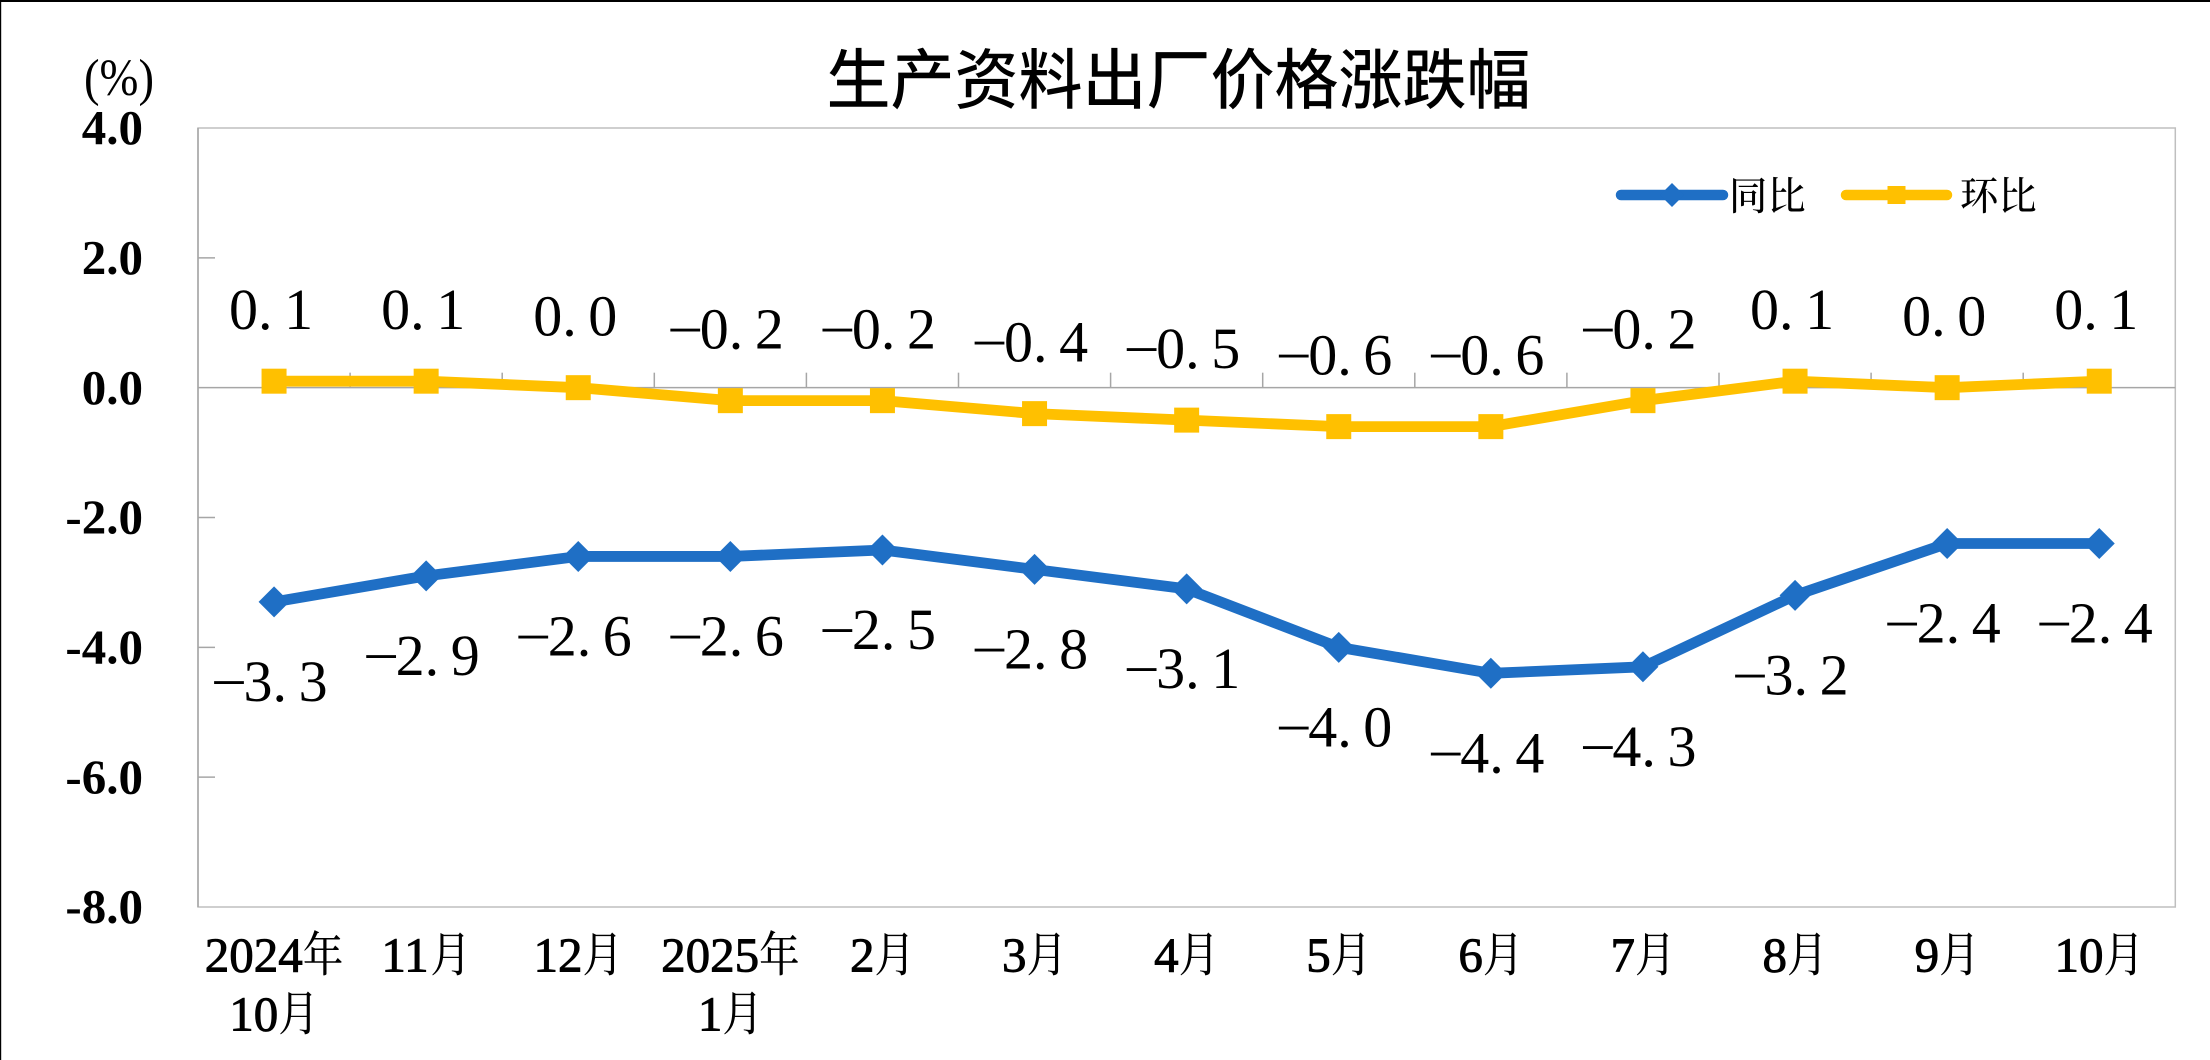 This screenshot has height=1060, width=2210. What do you see at coordinates (1183, 346) in the screenshot?
I see `svg-text: –0. 5` at bounding box center [1183, 346].